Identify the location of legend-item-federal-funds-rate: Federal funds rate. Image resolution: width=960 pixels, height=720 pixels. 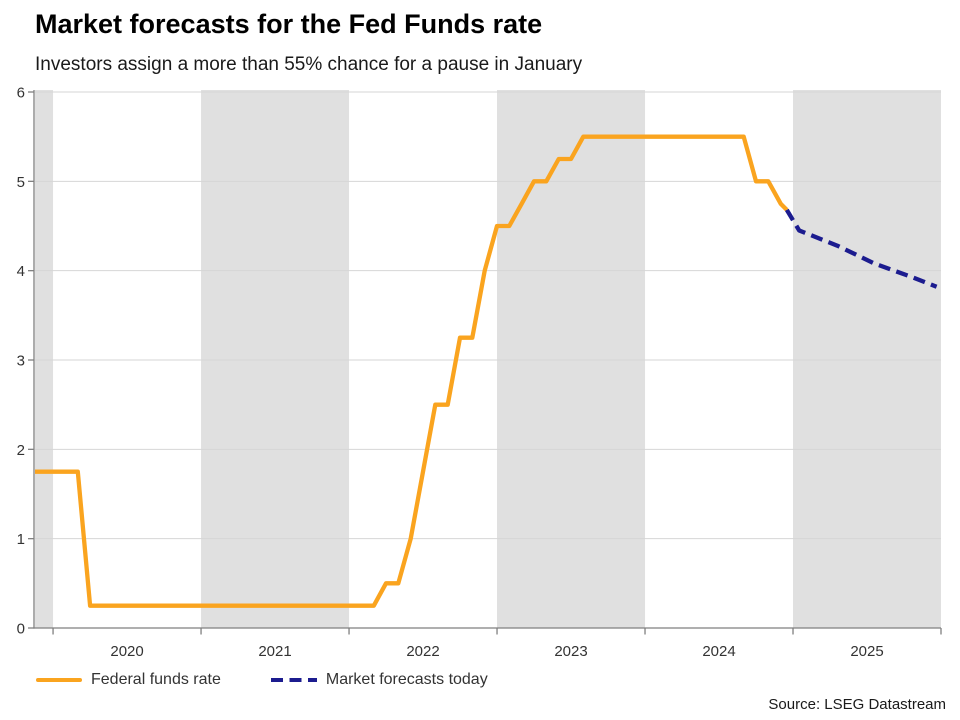
(128, 680).